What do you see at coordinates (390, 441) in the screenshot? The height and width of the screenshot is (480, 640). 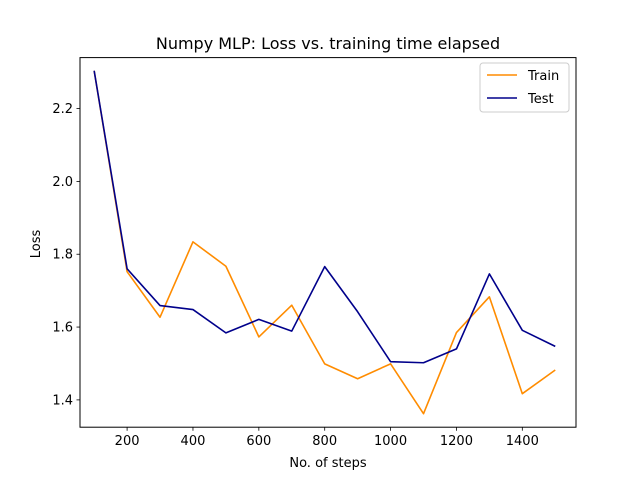 I see `x-tick-label-1000: 1000` at bounding box center [390, 441].